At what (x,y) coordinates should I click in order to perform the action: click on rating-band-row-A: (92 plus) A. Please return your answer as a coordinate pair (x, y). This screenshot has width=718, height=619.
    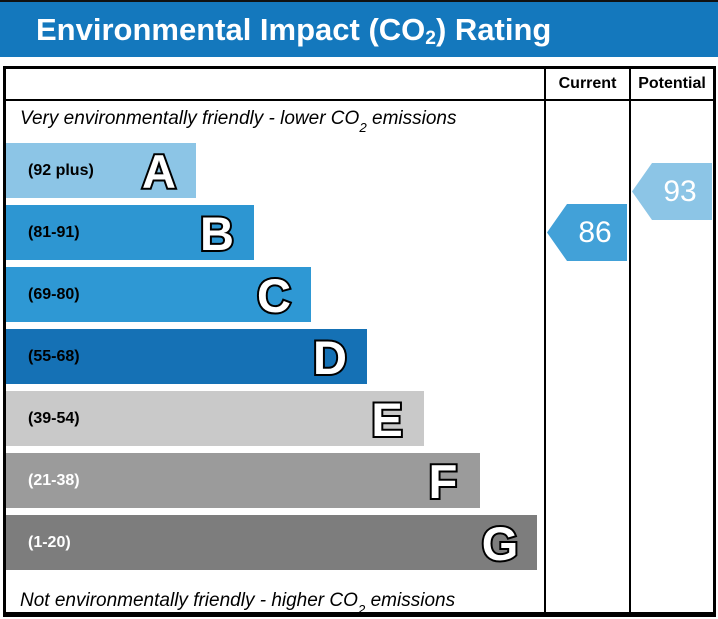
    Looking at the image, I should click on (275, 170).